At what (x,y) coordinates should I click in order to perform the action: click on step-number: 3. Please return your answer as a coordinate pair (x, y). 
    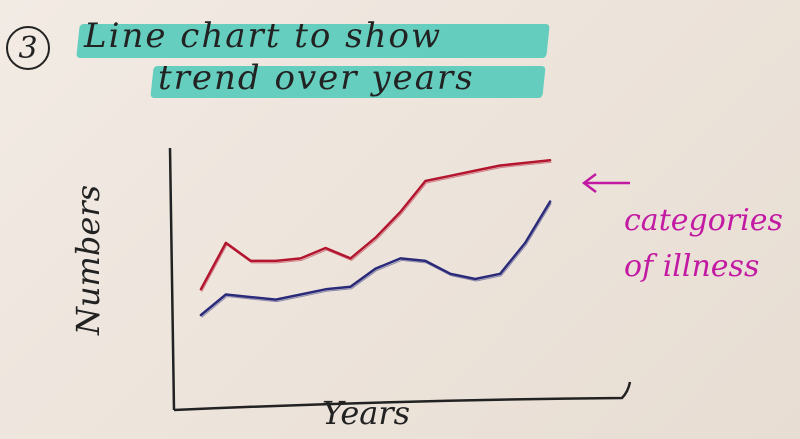
    Looking at the image, I should click on (28, 48).